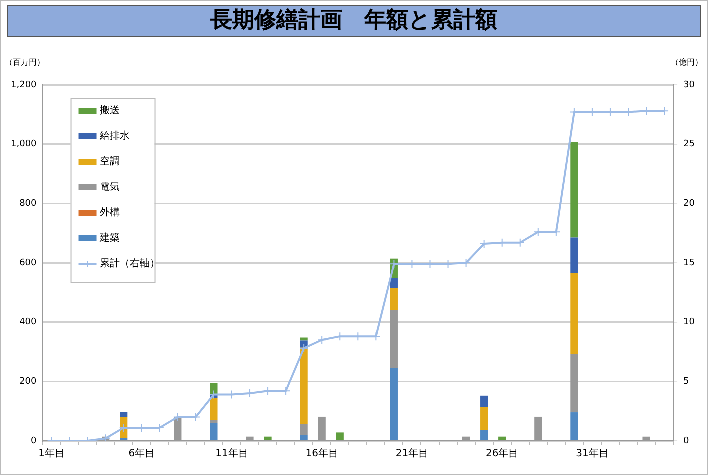 The height and width of the screenshot is (475, 708). What do you see at coordinates (29, 204) in the screenshot?
I see `y-tick-label: 800` at bounding box center [29, 204].